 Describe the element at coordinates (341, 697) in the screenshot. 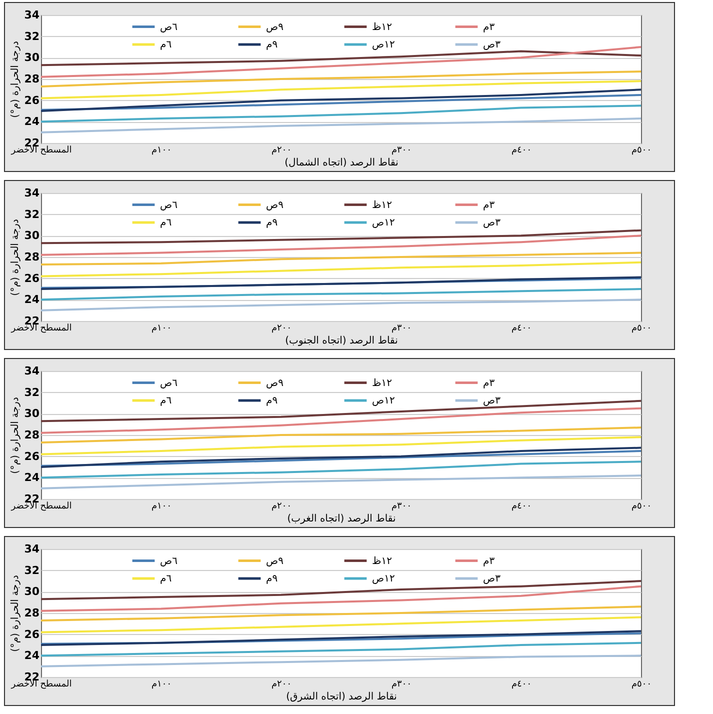

I see `x-axis-title: نقاط الرصد (اتجاه الشرق)` at that location.